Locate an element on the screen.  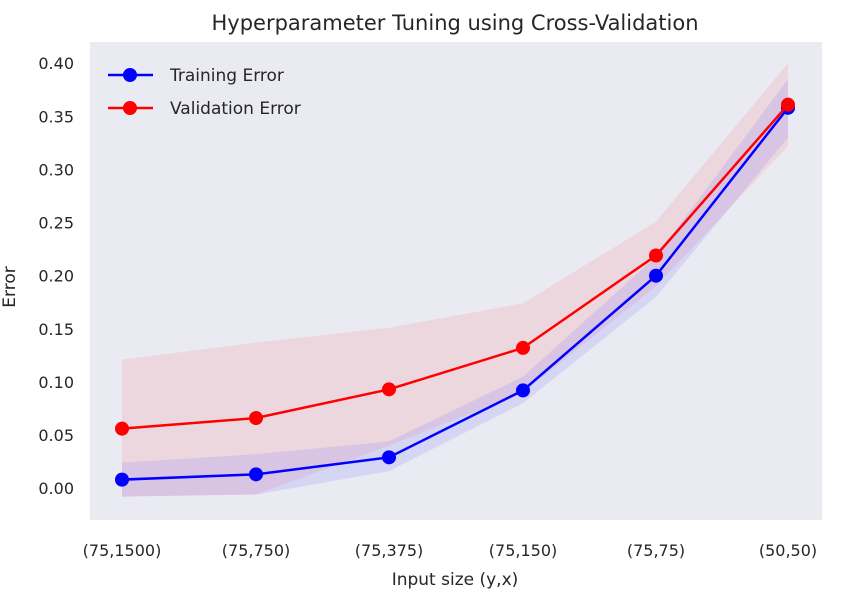
y-axis-label: Error is located at coordinates (10, 286).